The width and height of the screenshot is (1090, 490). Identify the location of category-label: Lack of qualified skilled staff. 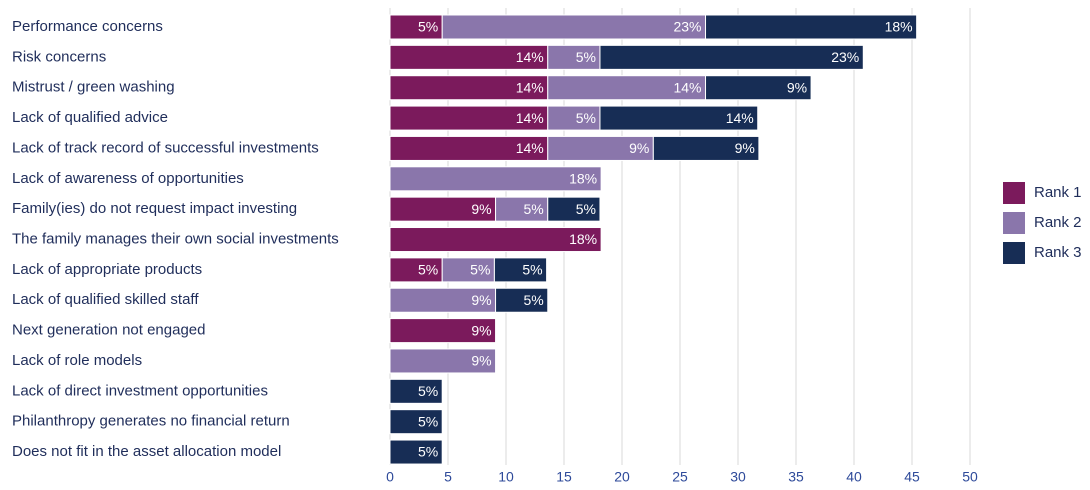
(105, 299).